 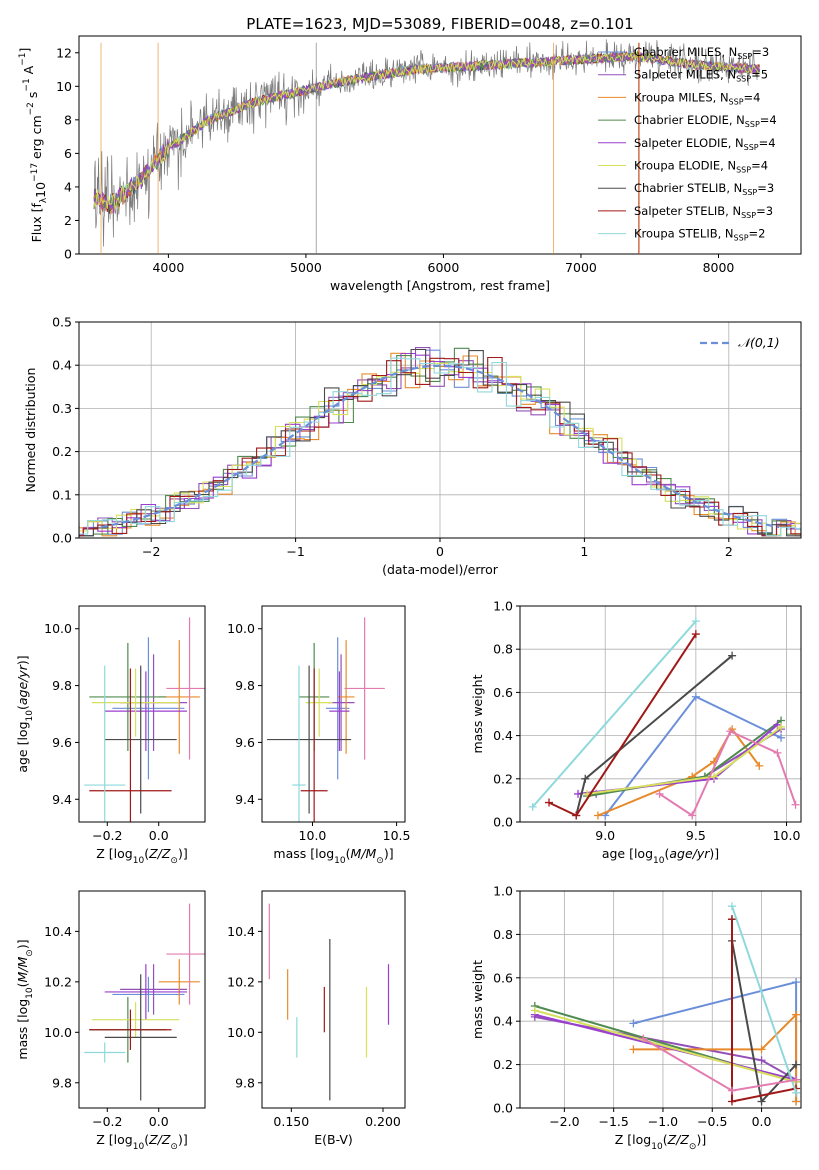 What do you see at coordinates (703, 212) in the screenshot?
I see `legend-entry: Salpeter STELIB, NSSP=3` at bounding box center [703, 212].